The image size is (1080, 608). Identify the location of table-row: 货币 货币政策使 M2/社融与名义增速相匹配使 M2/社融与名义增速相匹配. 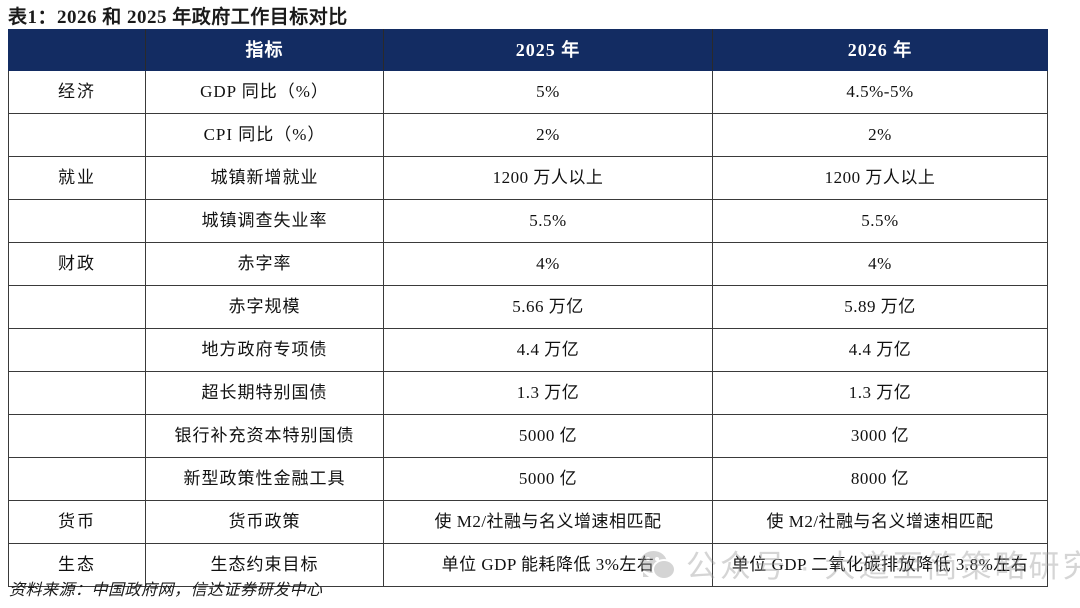
(528, 522).